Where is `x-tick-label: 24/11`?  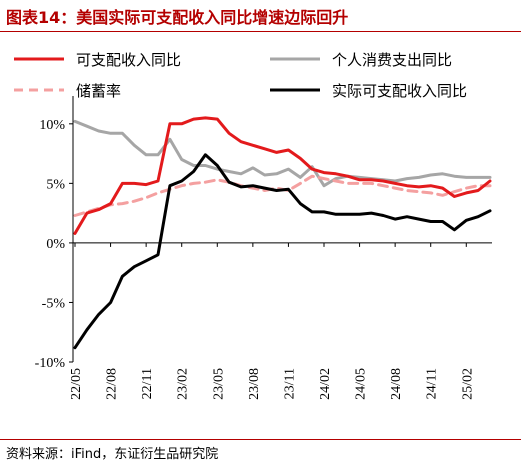 x-tick-label: 24/11 is located at coordinates (432, 383).